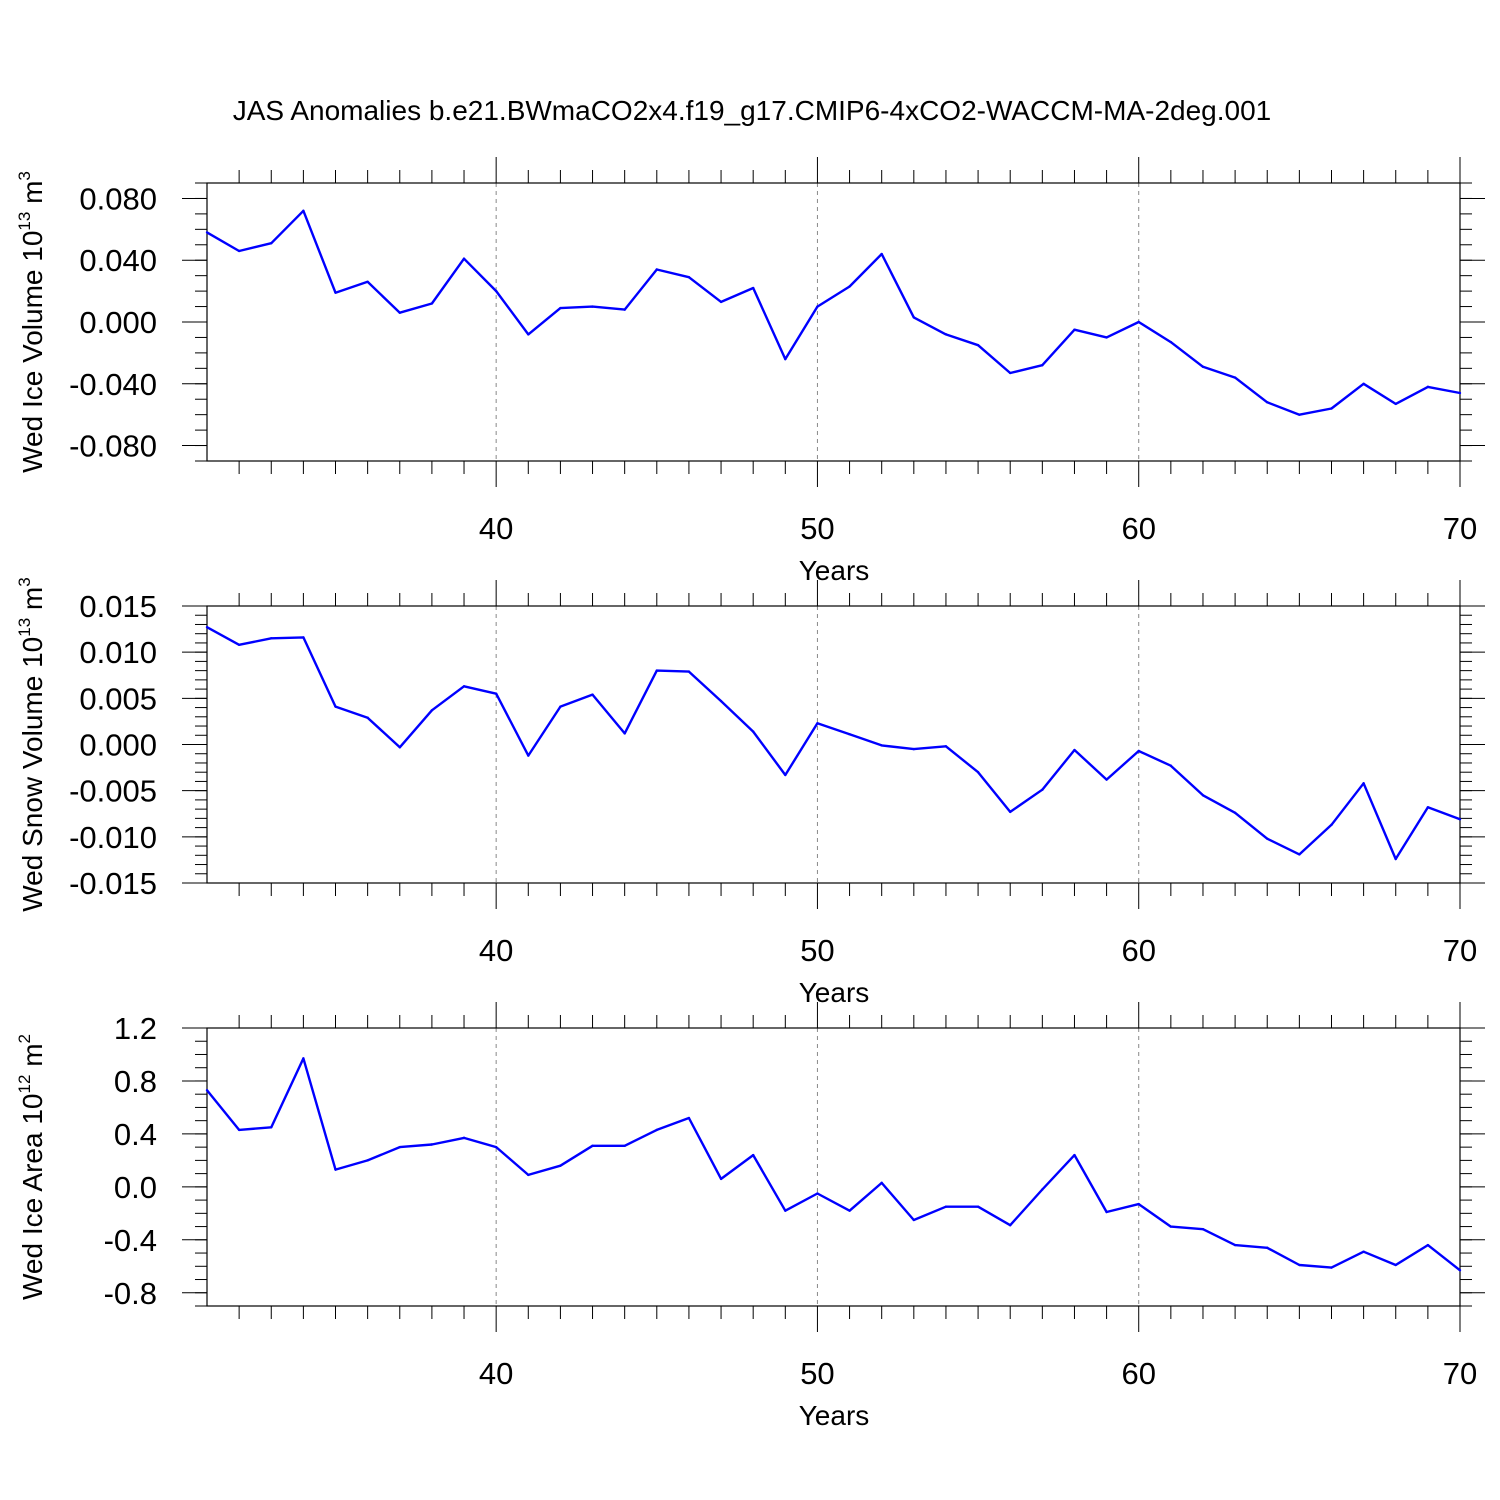 The image size is (1500, 1500). What do you see at coordinates (113, 384) in the screenshot?
I see `ice-volume-y-tick-label-3: -0.040` at bounding box center [113, 384].